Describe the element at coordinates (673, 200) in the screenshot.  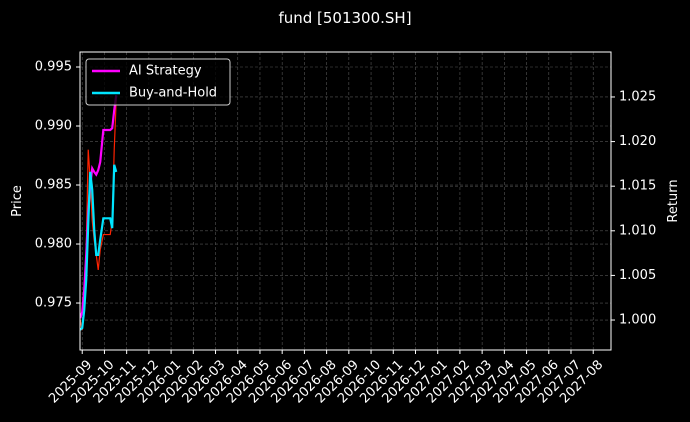
I see `y2-axis-label: Return` at that location.